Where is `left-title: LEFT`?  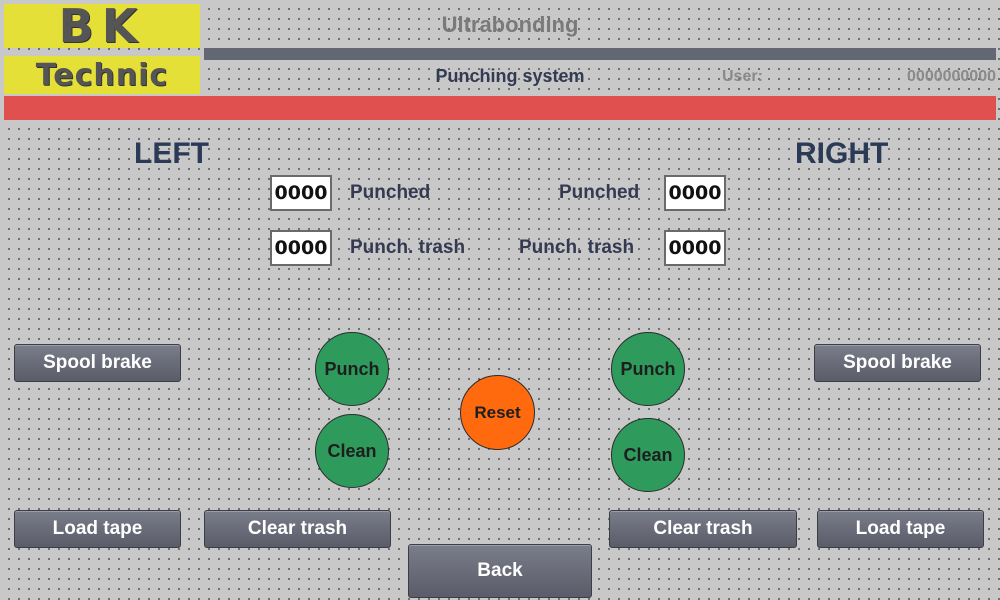 left-title: LEFT is located at coordinates (171, 153).